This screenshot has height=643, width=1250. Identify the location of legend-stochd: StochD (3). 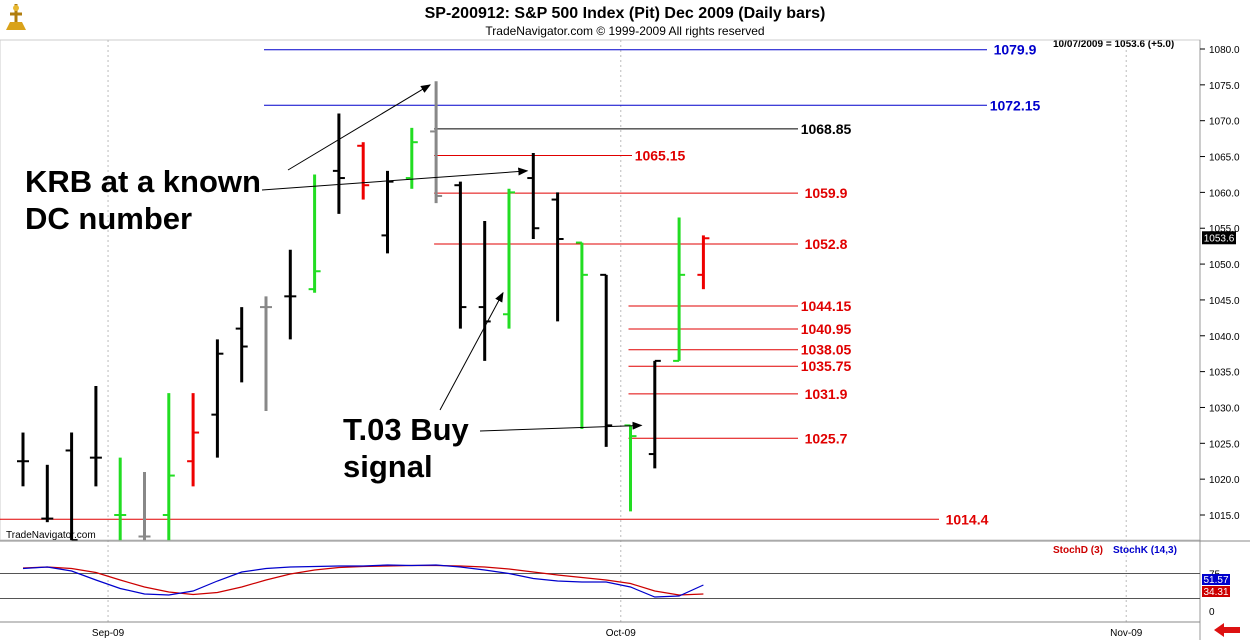
(1078, 550).